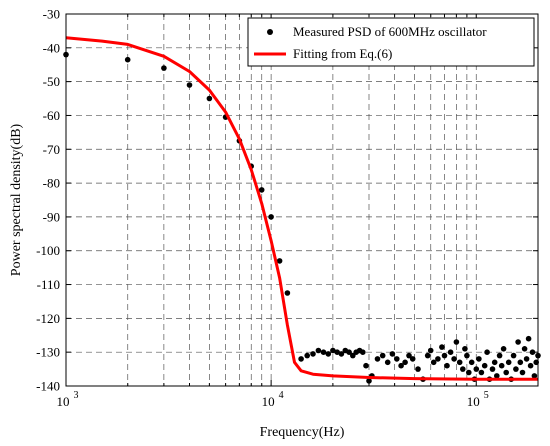  Describe the element at coordinates (48, 352) in the screenshot. I see `y-tick-label: -130` at that location.